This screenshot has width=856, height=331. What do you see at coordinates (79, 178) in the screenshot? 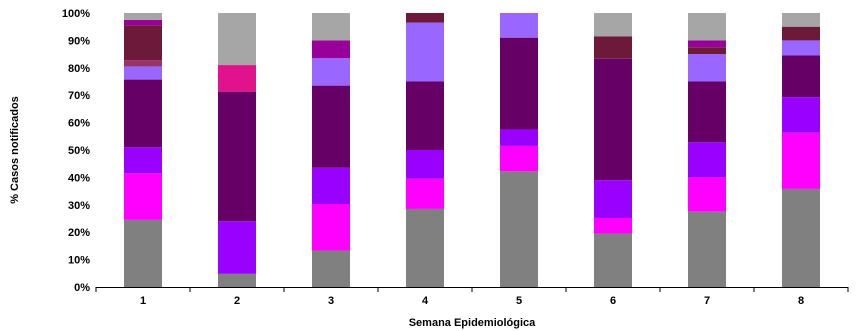
I see `y-tick-label: 40%` at bounding box center [79, 178].